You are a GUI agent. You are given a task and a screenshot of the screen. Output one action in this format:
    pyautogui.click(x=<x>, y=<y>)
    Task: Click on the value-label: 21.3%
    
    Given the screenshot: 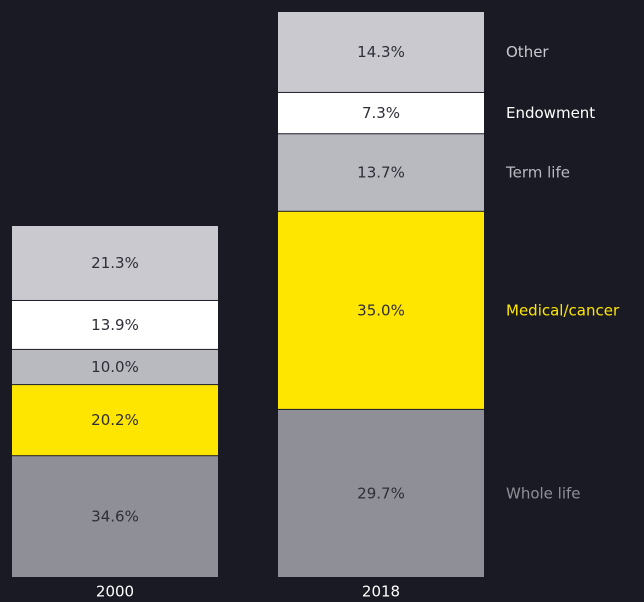 What is the action you would take?
    pyautogui.click(x=115, y=263)
    